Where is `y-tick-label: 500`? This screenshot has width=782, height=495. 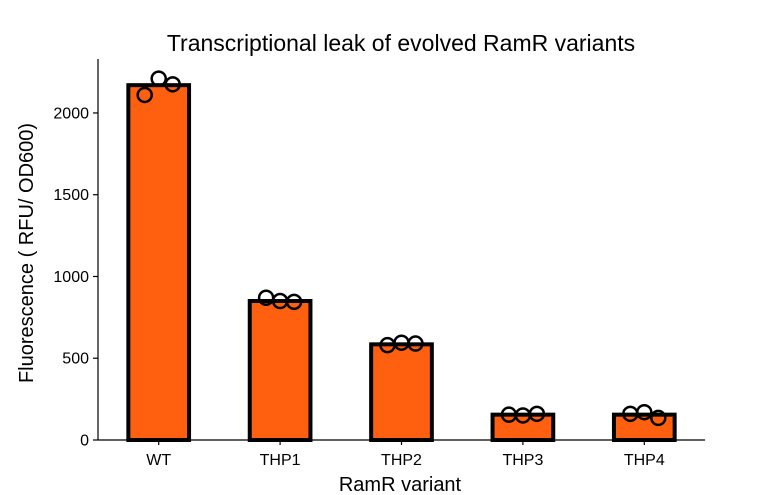 y-tick-label: 500 is located at coordinates (75, 359).